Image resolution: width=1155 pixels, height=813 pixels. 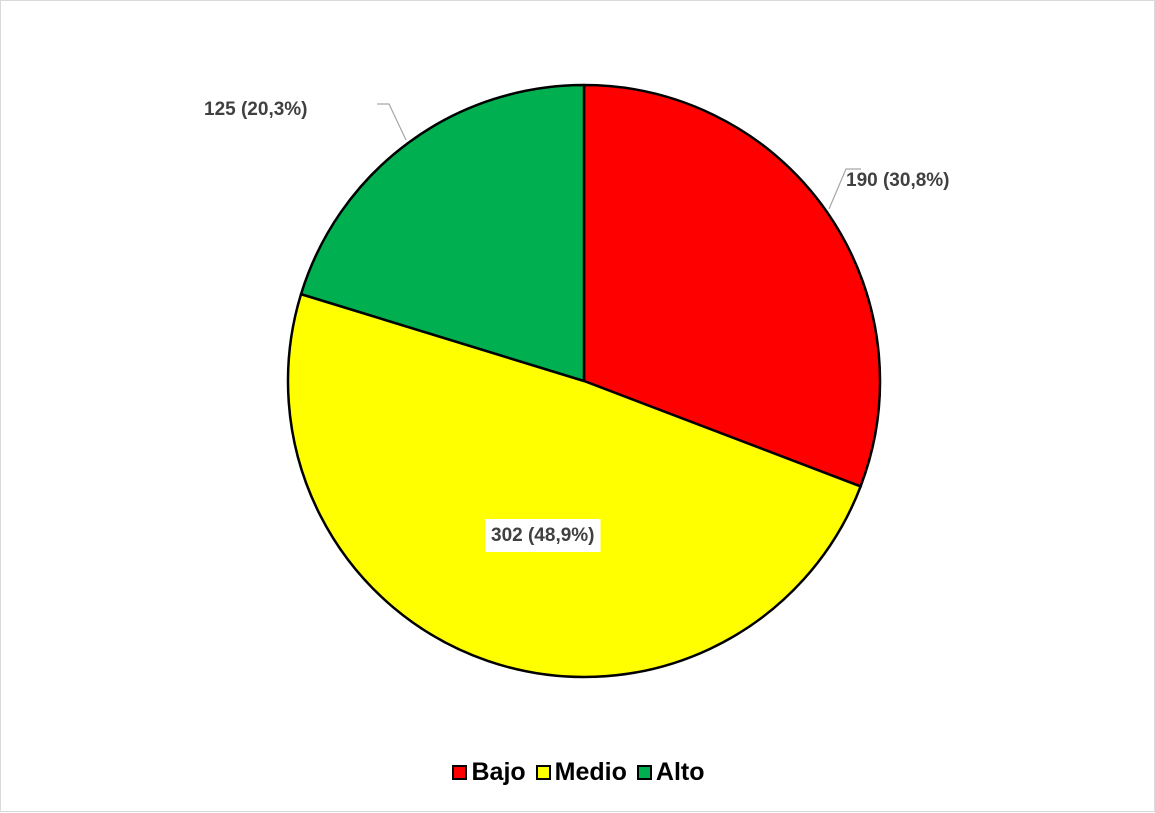 I want to click on legend-swatch-medio, so click(x=543, y=772).